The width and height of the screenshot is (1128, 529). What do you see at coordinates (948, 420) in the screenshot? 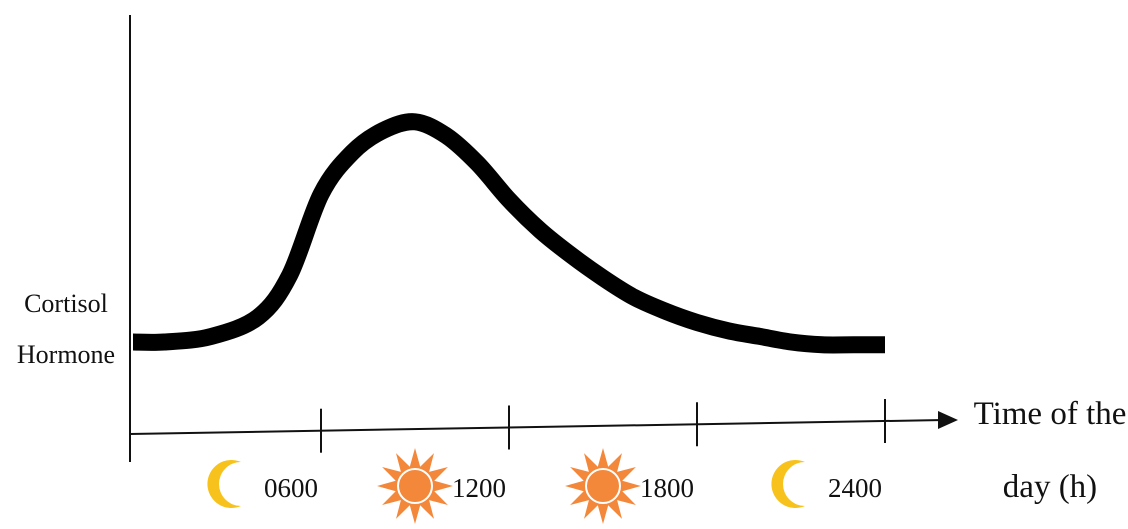
I see `x-axis-arrowhead` at bounding box center [948, 420].